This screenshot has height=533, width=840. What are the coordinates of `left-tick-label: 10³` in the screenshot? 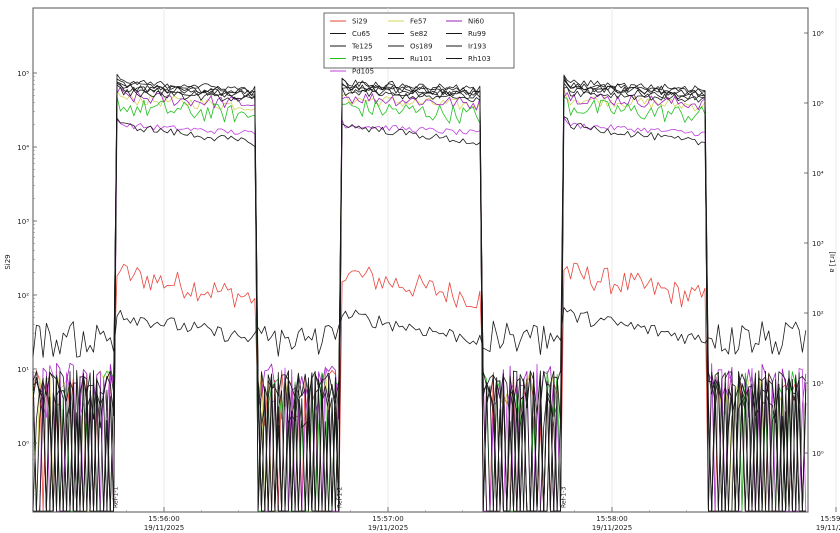 It's located at (23, 222).